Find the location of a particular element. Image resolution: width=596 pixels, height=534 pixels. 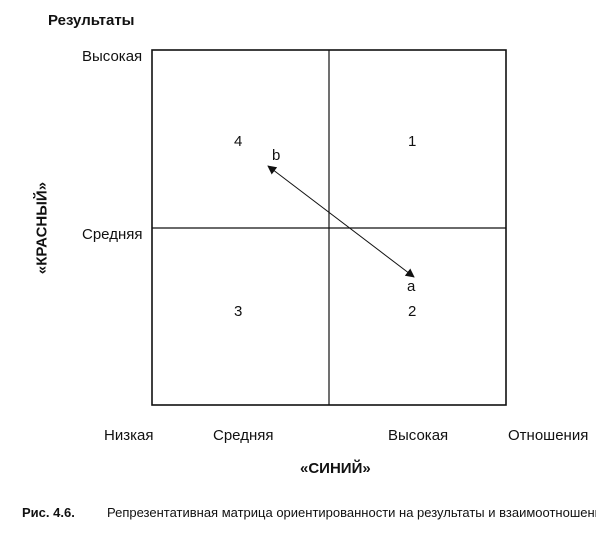

y-tick-high: Высокая is located at coordinates (112, 56).